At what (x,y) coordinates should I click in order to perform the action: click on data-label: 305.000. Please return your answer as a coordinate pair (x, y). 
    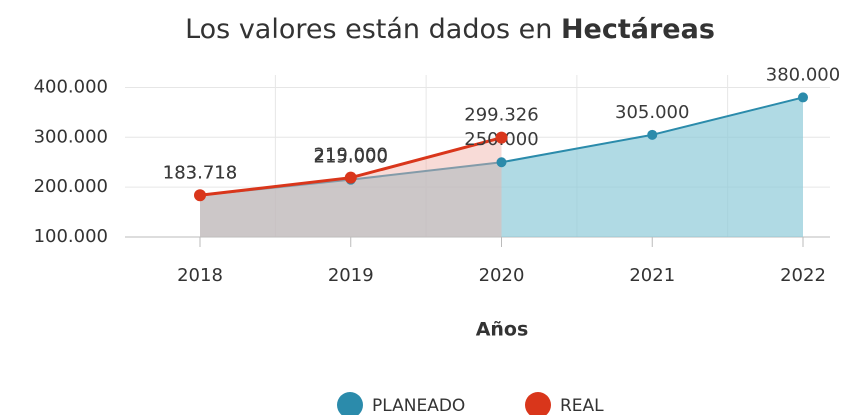
    Looking at the image, I should click on (652, 112).